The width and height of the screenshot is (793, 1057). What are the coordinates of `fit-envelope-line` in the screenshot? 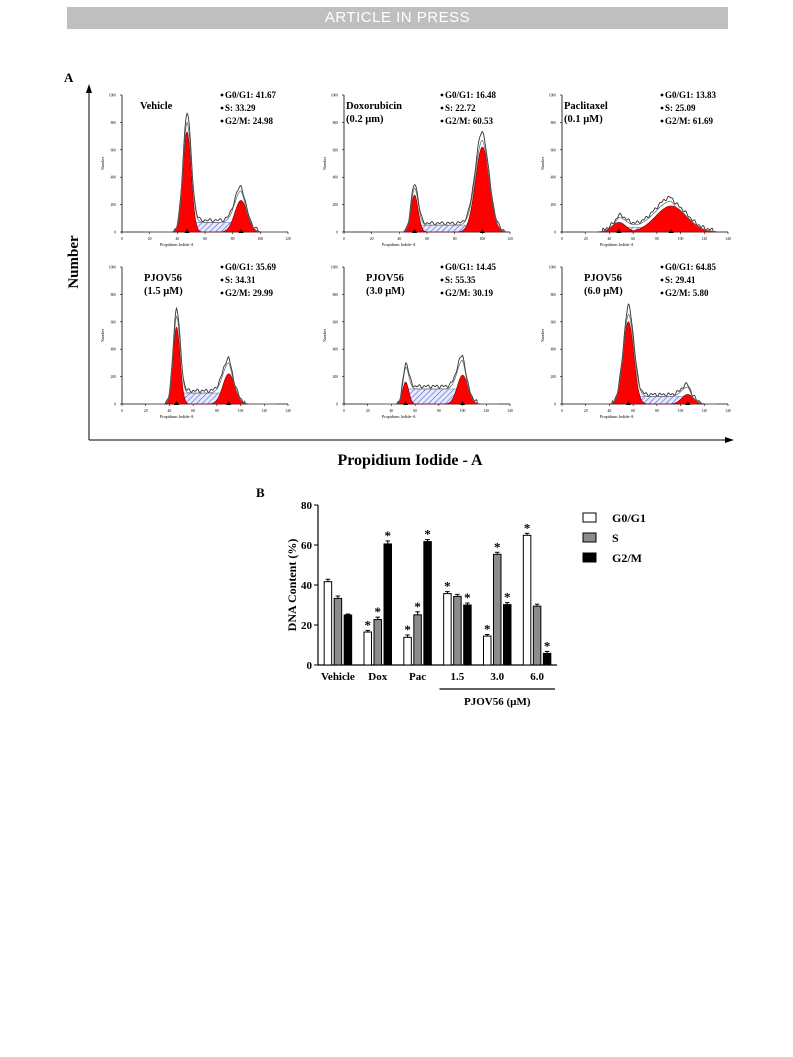 It's located at (433, 382).